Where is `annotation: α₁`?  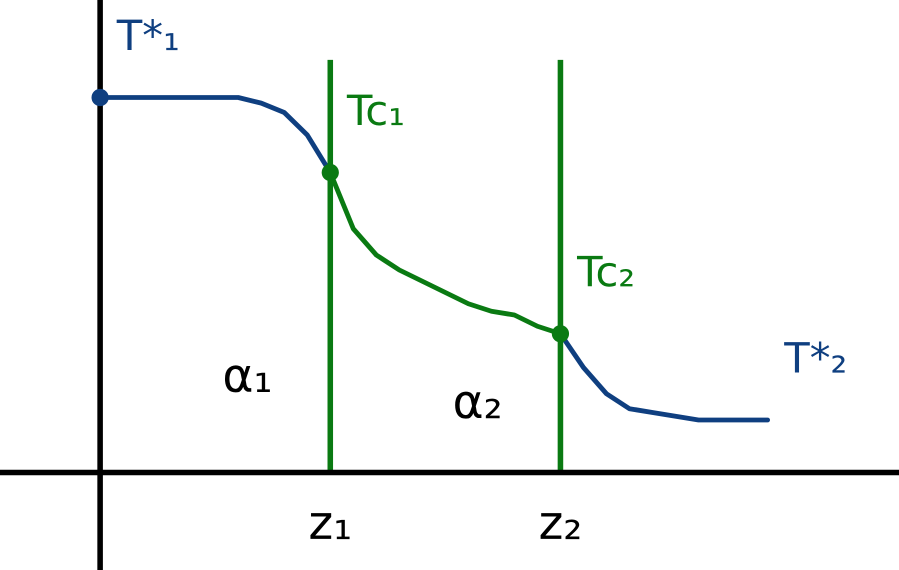
annotation: α₁ is located at coordinates (247, 378).